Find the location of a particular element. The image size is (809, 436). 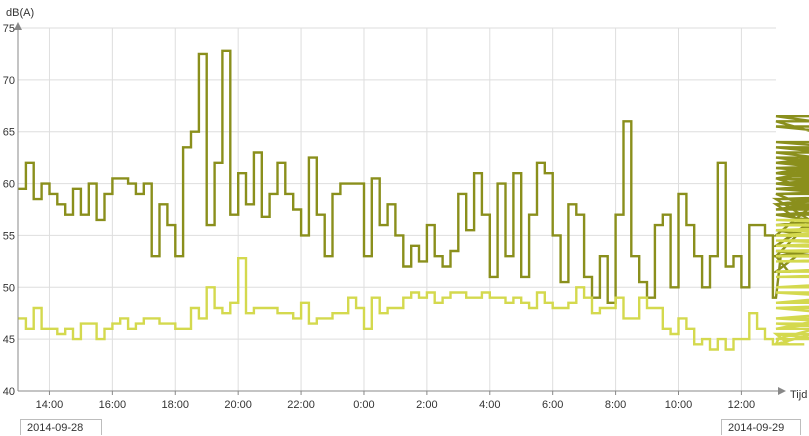

x-tick-label: 4:00 is located at coordinates (489, 405).